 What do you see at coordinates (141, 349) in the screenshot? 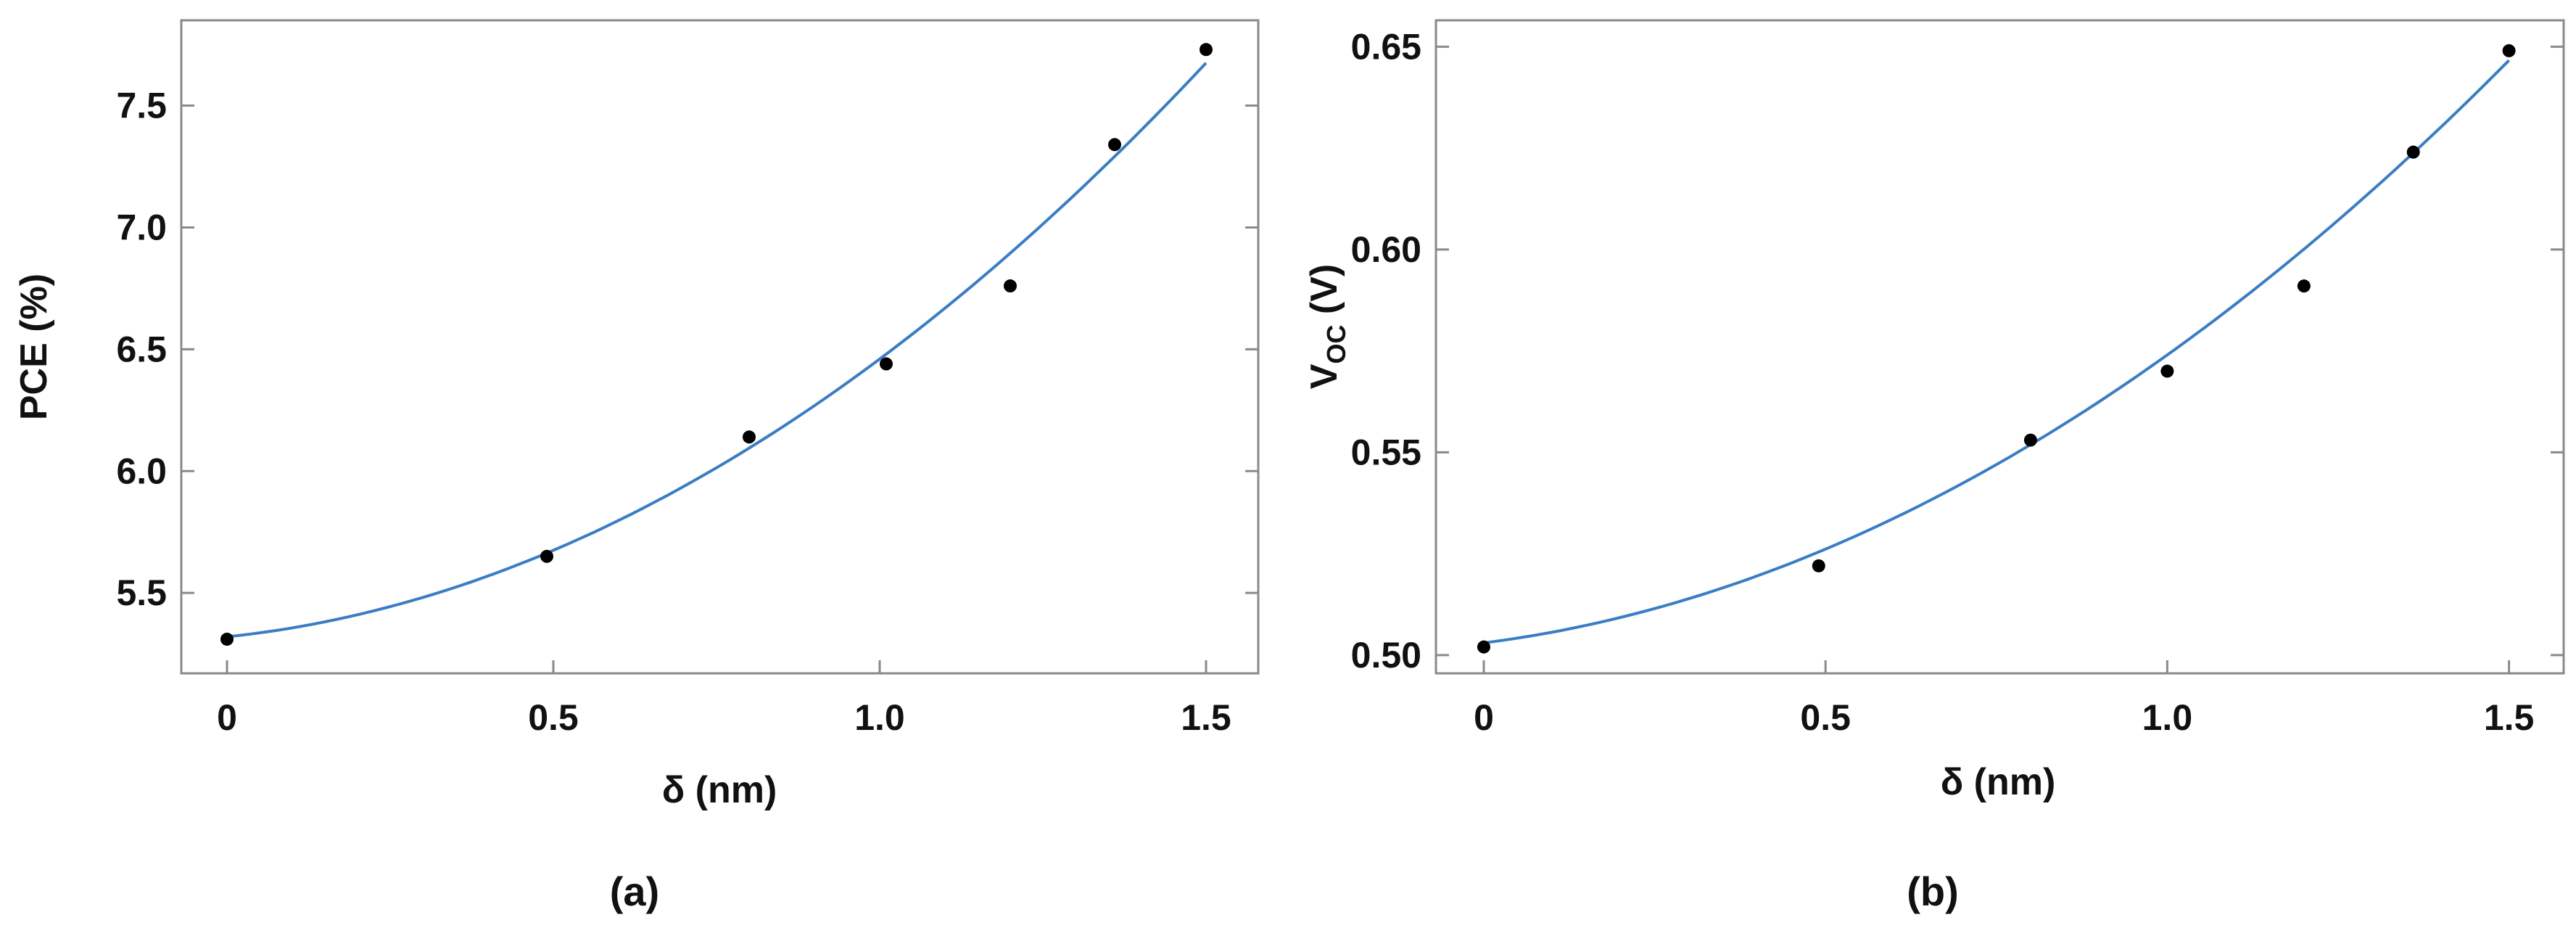
I see `y-tick-label: 6.5` at bounding box center [141, 349].